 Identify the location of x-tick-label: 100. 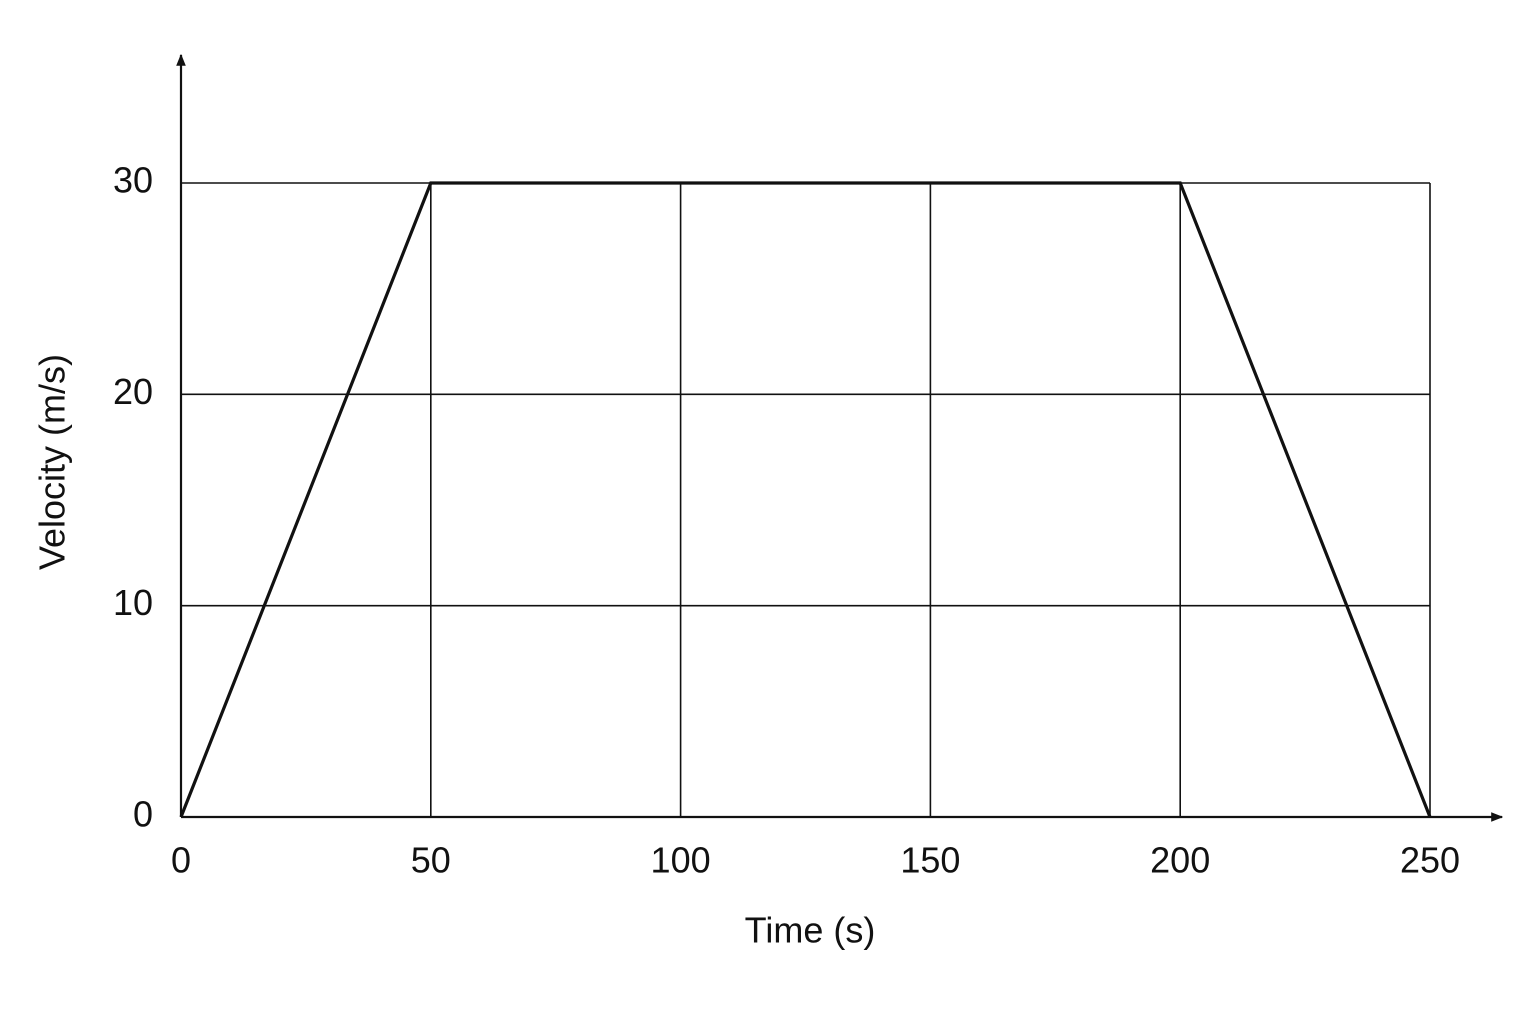
(681, 860).